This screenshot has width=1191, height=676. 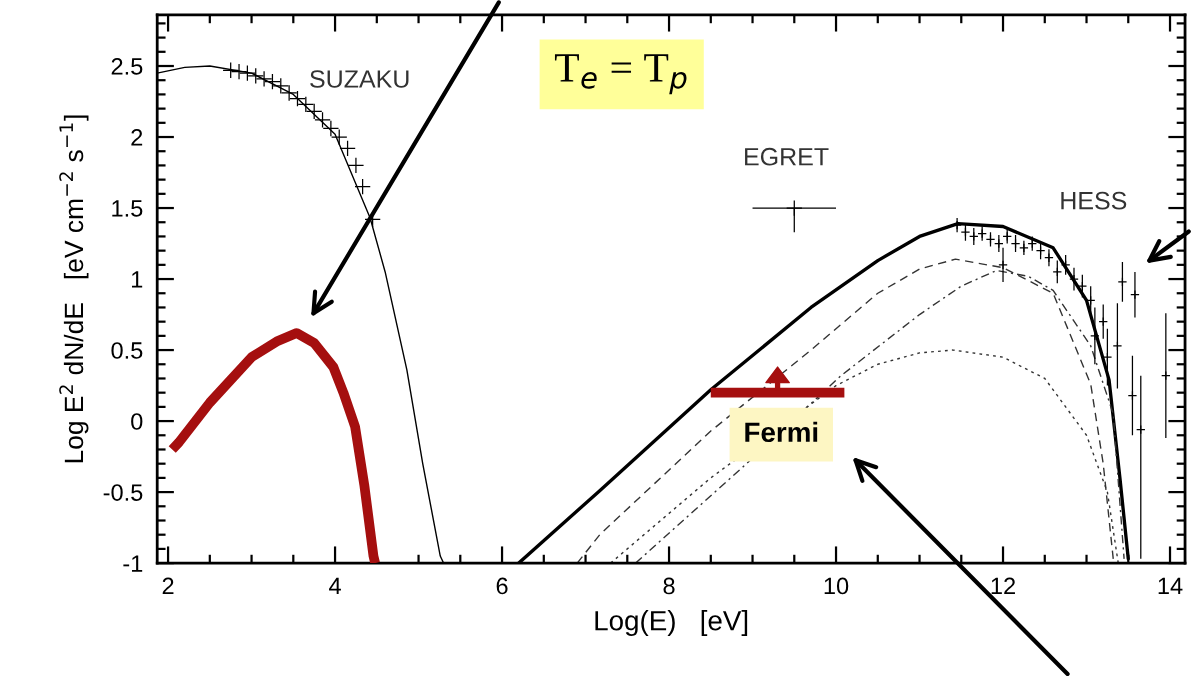 What do you see at coordinates (137, 279) in the screenshot?
I see `y-tick-label: 1` at bounding box center [137, 279].